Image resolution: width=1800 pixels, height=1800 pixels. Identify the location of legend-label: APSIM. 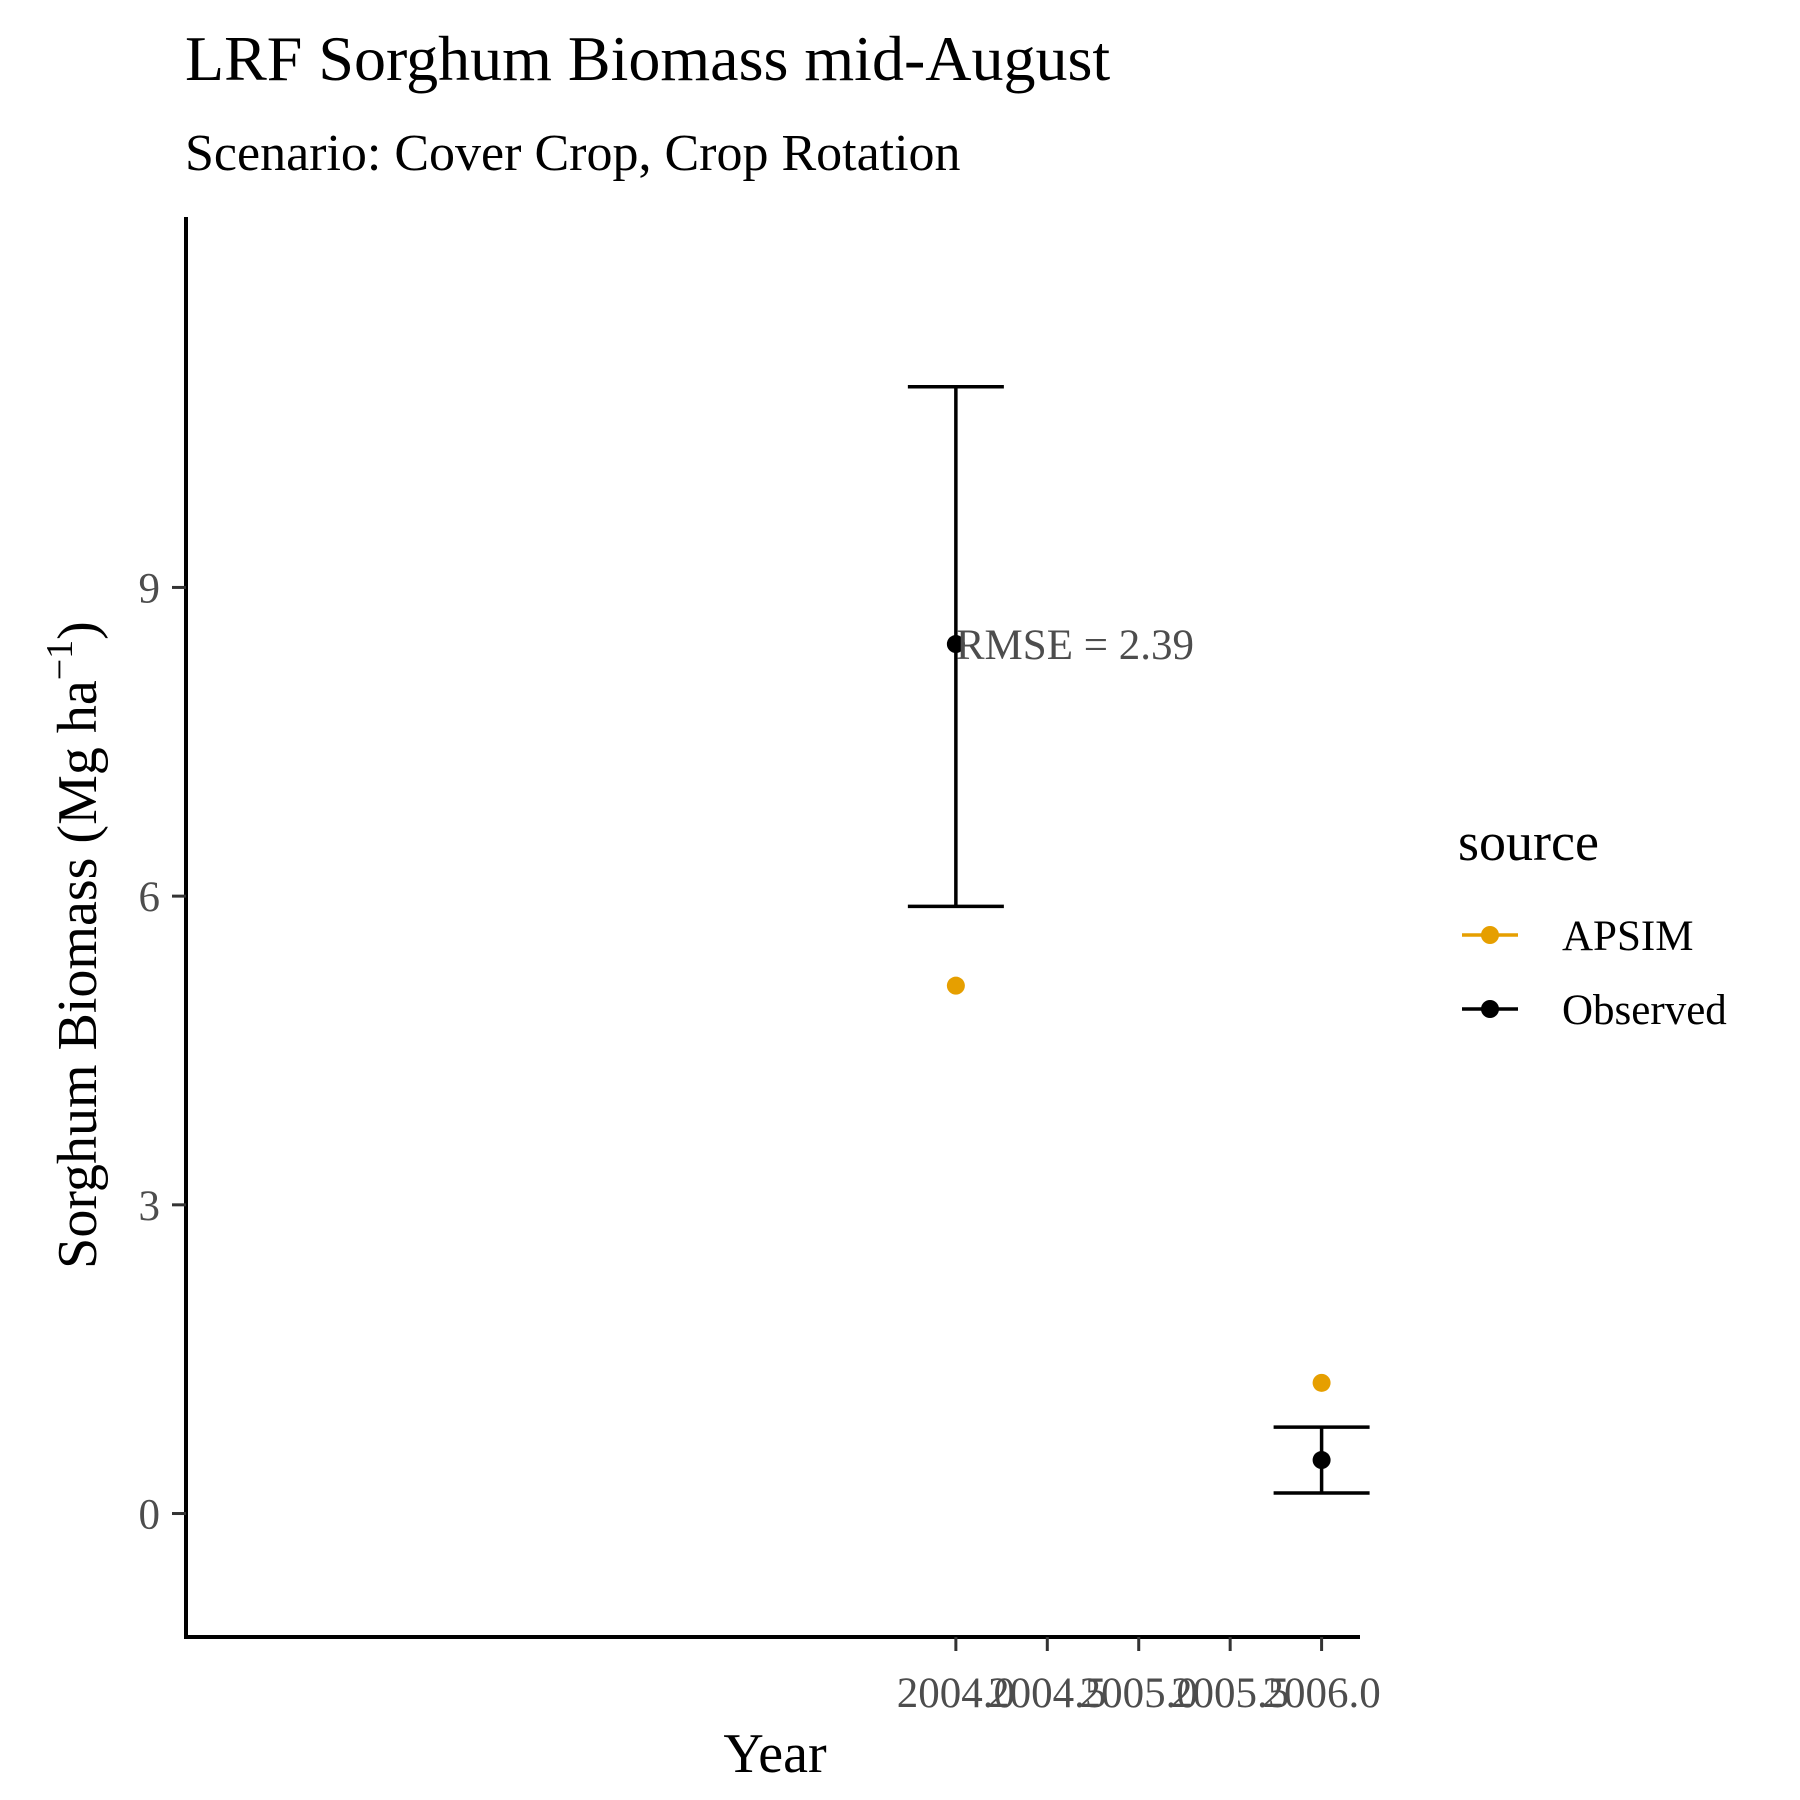
(1627, 936).